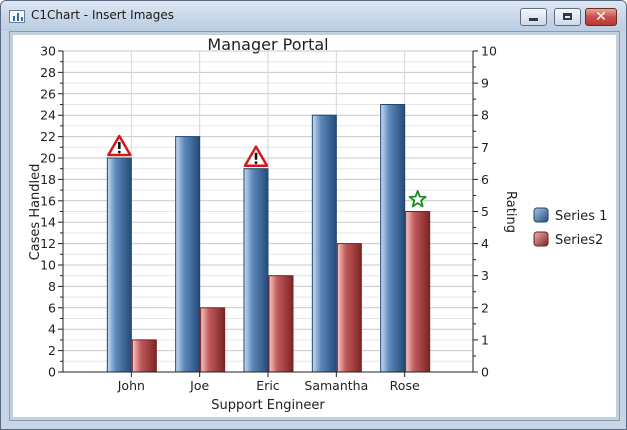 The width and height of the screenshot is (627, 430). What do you see at coordinates (213, 340) in the screenshot?
I see `bar-series2-joe` at bounding box center [213, 340].